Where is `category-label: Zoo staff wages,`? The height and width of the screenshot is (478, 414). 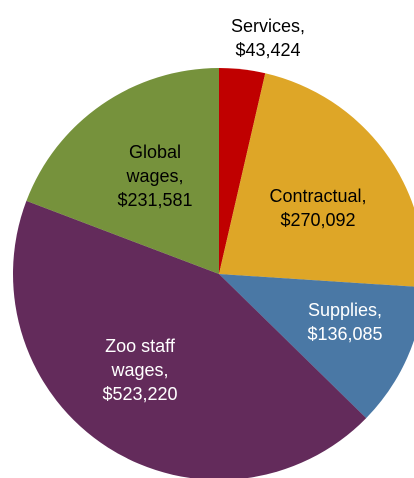
category-label: Zoo staff wages, is located at coordinates (140, 358).